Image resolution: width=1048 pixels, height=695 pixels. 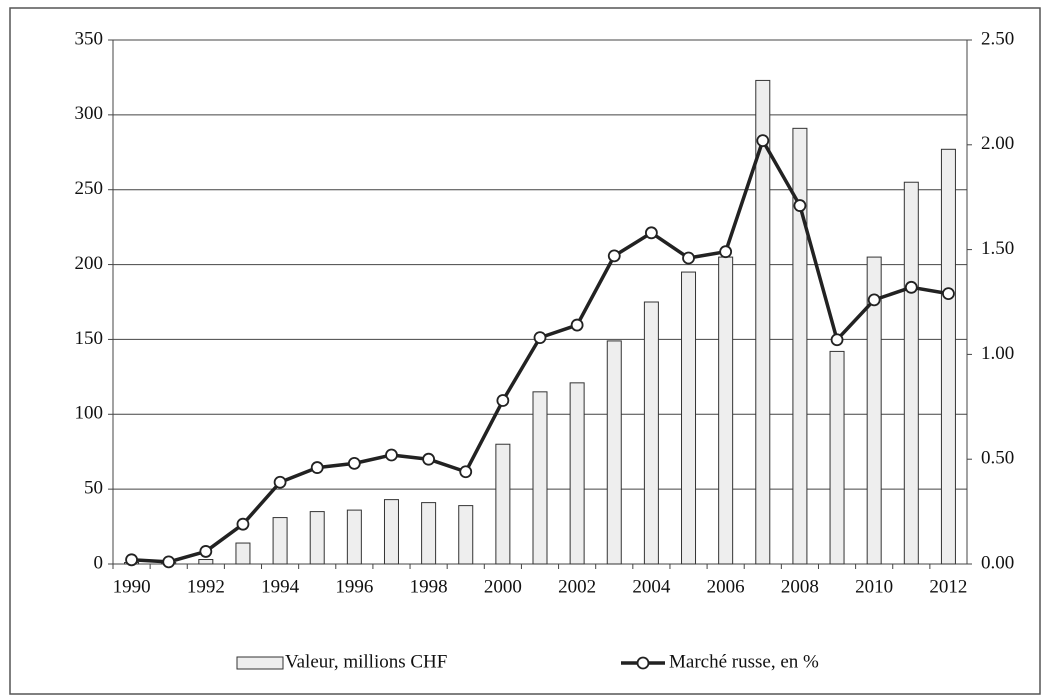 What do you see at coordinates (354, 586) in the screenshot?
I see `x-tick-label: 1996` at bounding box center [354, 586].